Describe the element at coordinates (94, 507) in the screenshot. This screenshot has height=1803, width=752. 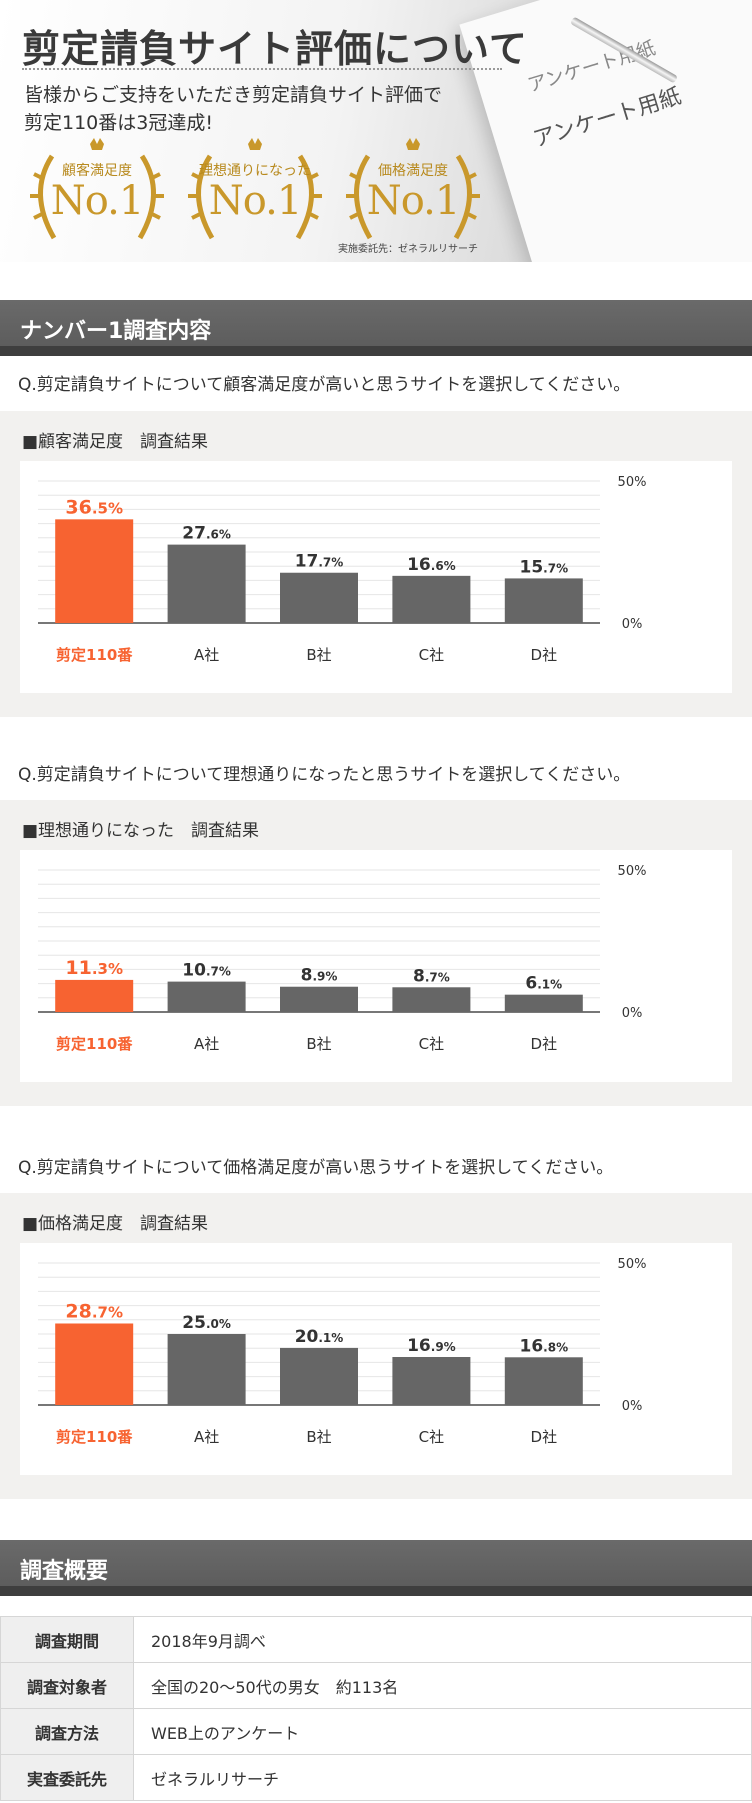
I see `data-label: 36.5%` at that location.